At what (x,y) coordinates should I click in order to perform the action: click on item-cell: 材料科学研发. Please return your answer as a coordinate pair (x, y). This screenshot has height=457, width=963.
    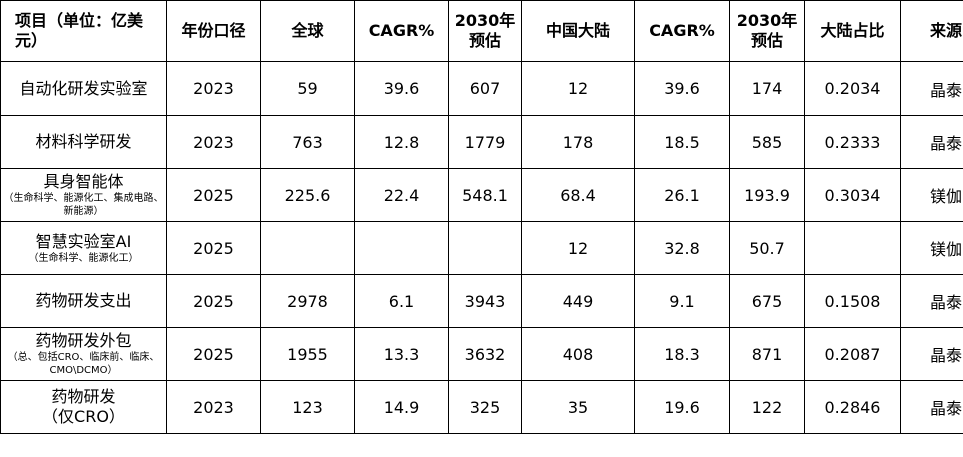
    Looking at the image, I should click on (83, 142).